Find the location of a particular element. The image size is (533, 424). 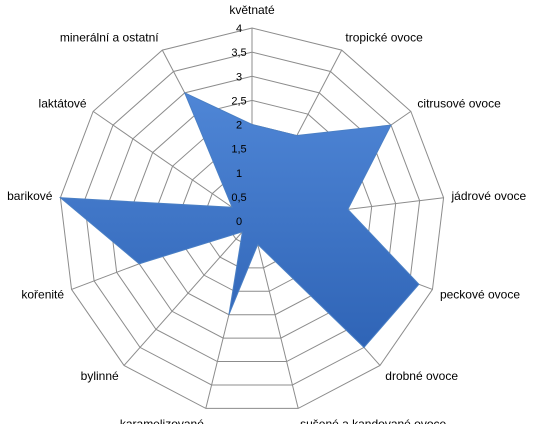

tick-label: 3 is located at coordinates (239, 77).